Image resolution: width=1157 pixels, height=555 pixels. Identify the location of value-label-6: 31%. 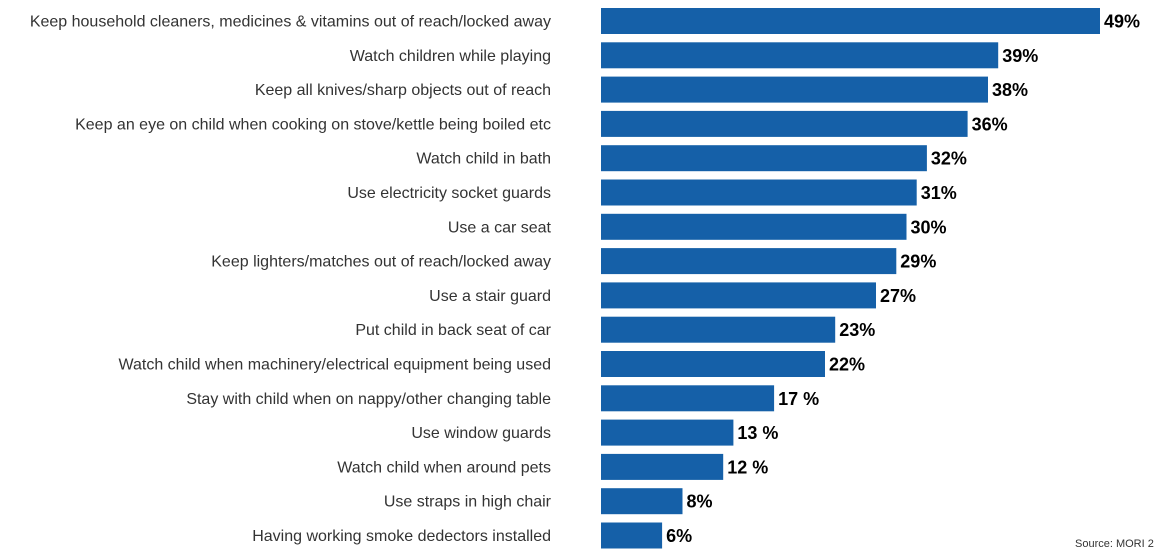
(939, 193).